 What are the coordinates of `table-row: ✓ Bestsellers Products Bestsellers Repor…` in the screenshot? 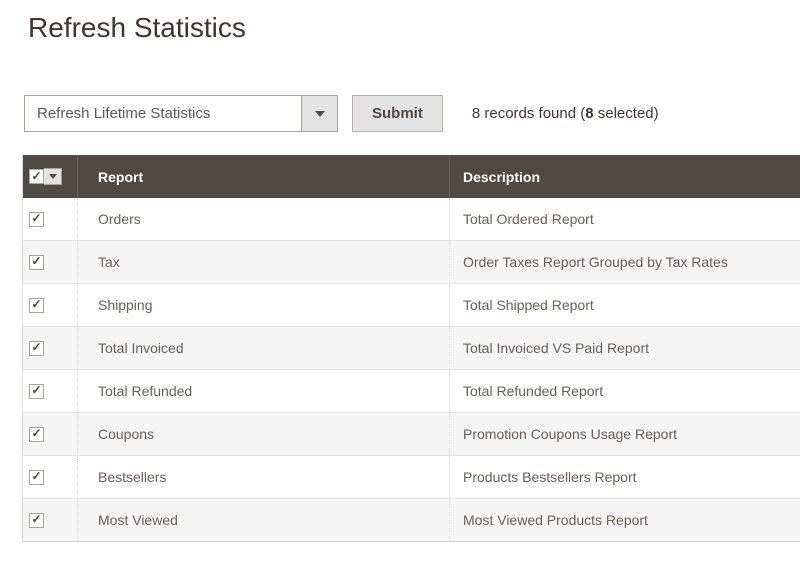 It's located at (411, 477).